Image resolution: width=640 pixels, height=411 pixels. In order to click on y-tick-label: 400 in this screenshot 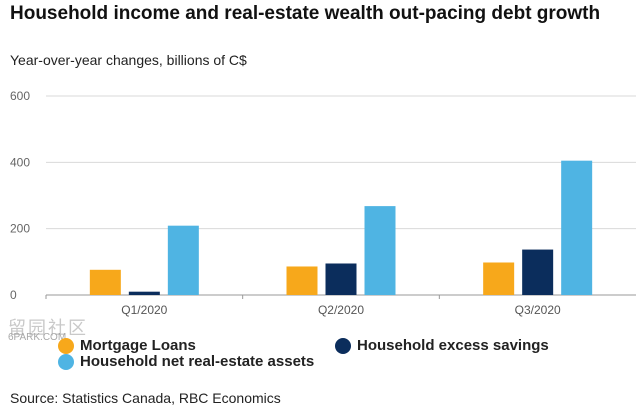, I will do `click(20, 162)`.